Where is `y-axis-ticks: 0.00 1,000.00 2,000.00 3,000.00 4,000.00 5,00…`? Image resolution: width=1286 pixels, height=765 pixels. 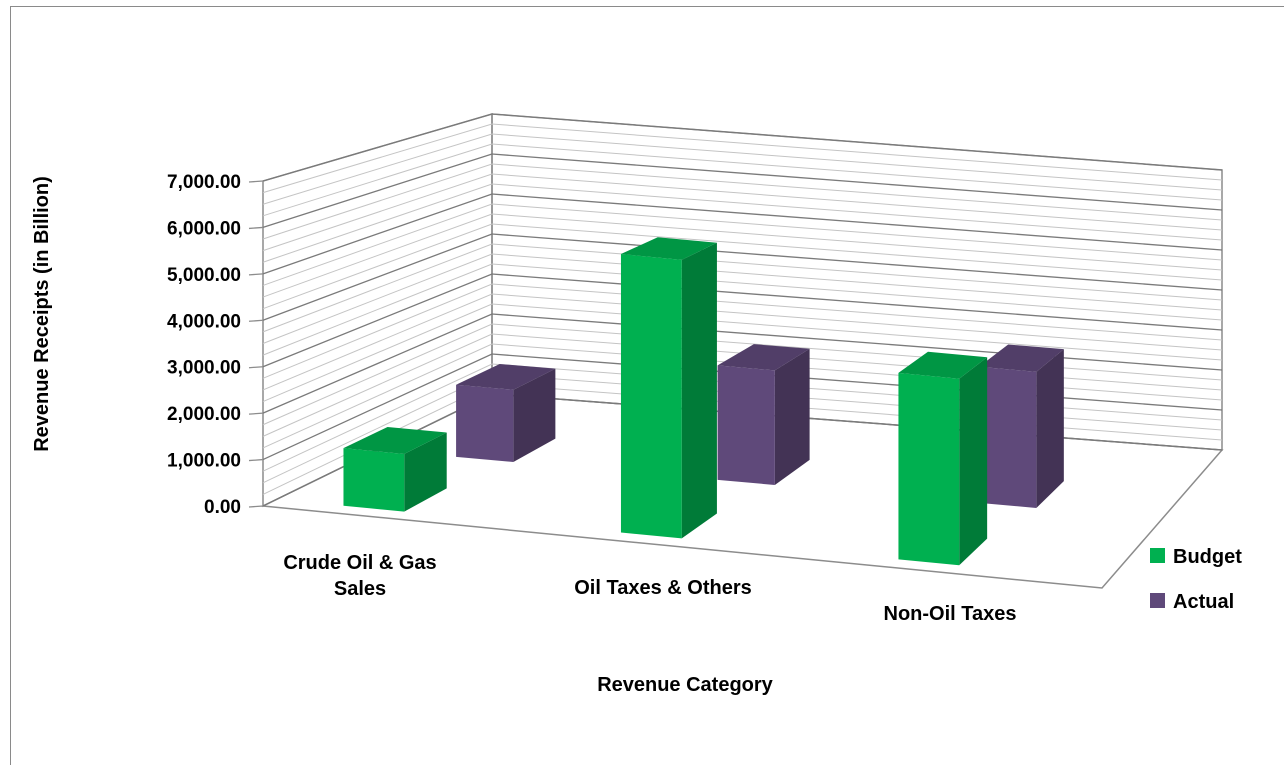
y-axis-ticks: 0.00 1,000.00 2,000.00 3,000.00 4,000.00 5,00… is located at coordinates (215, 345).